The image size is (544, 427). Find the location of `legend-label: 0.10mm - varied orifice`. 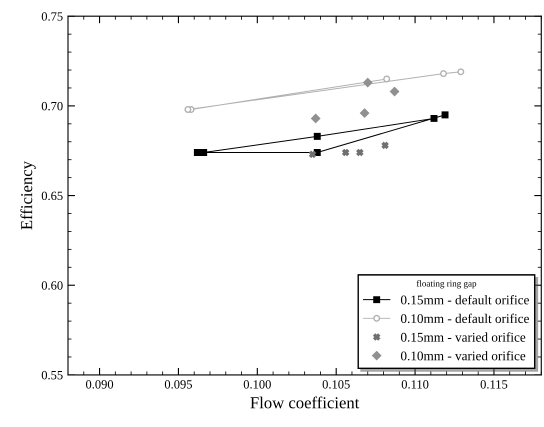

legend-label: 0.10mm - varied orifice is located at coordinates (463, 355).